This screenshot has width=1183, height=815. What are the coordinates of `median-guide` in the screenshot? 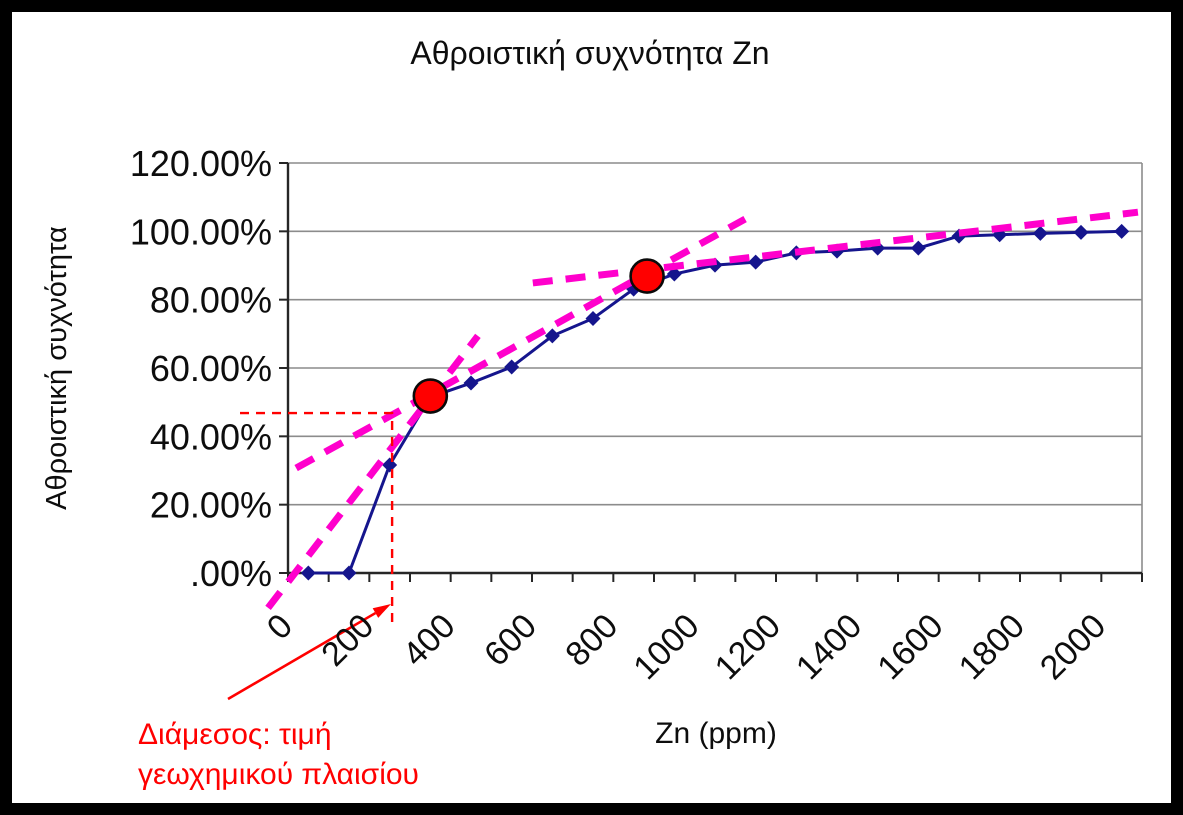 It's located at (317, 519).